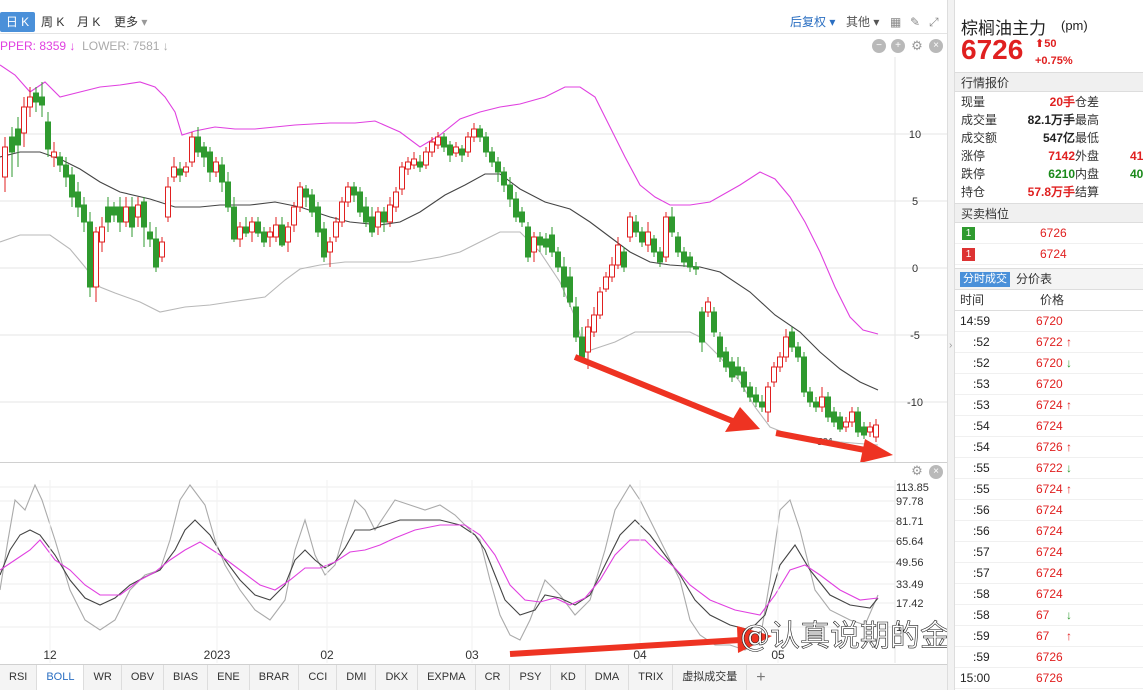 The width and height of the screenshot is (1143, 690). I want to click on other-dropdown: 其他 ▾, so click(863, 22).